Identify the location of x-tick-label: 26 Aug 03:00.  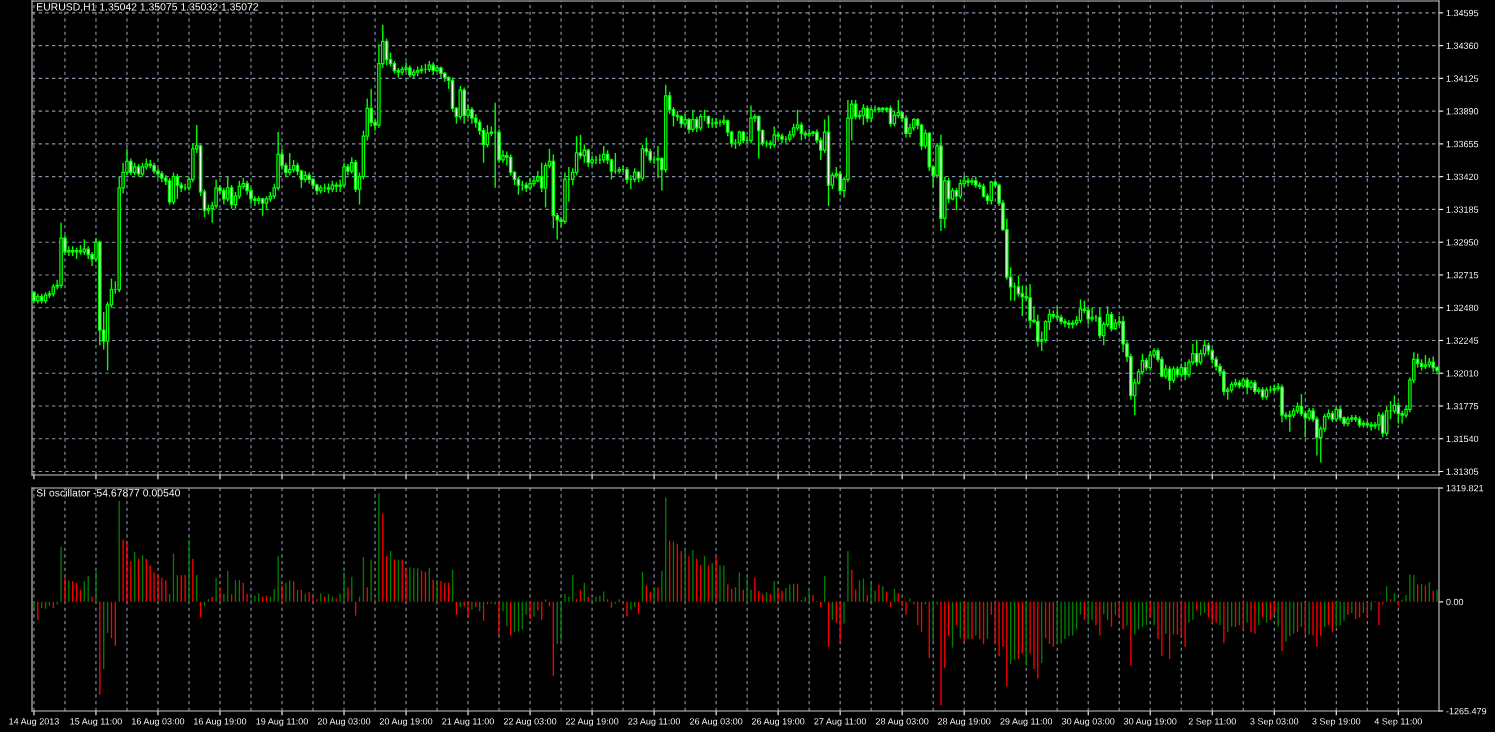
(716, 722).